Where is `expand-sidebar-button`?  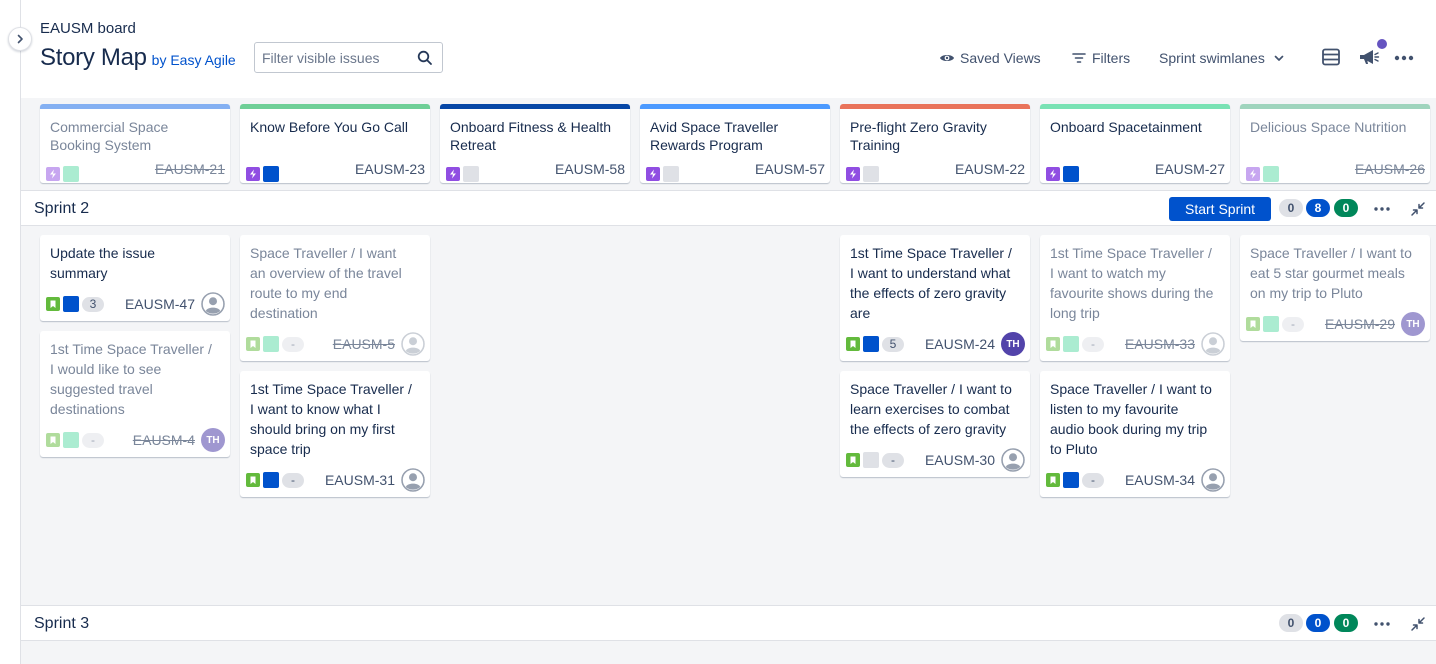
expand-sidebar-button is located at coordinates (20, 39).